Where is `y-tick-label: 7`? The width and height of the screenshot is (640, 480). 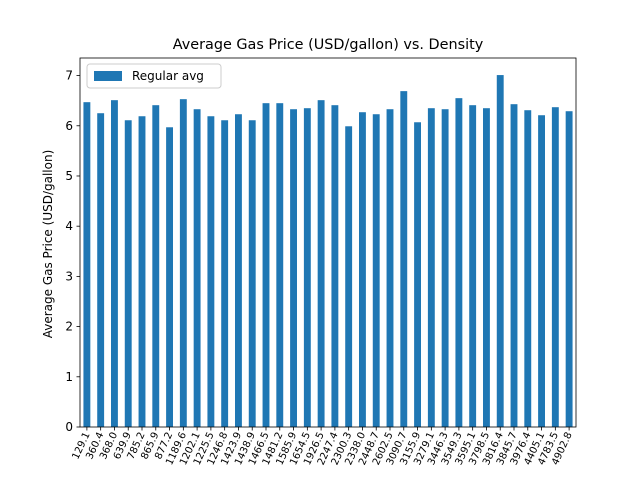 y-tick-label: 7 is located at coordinates (69, 76).